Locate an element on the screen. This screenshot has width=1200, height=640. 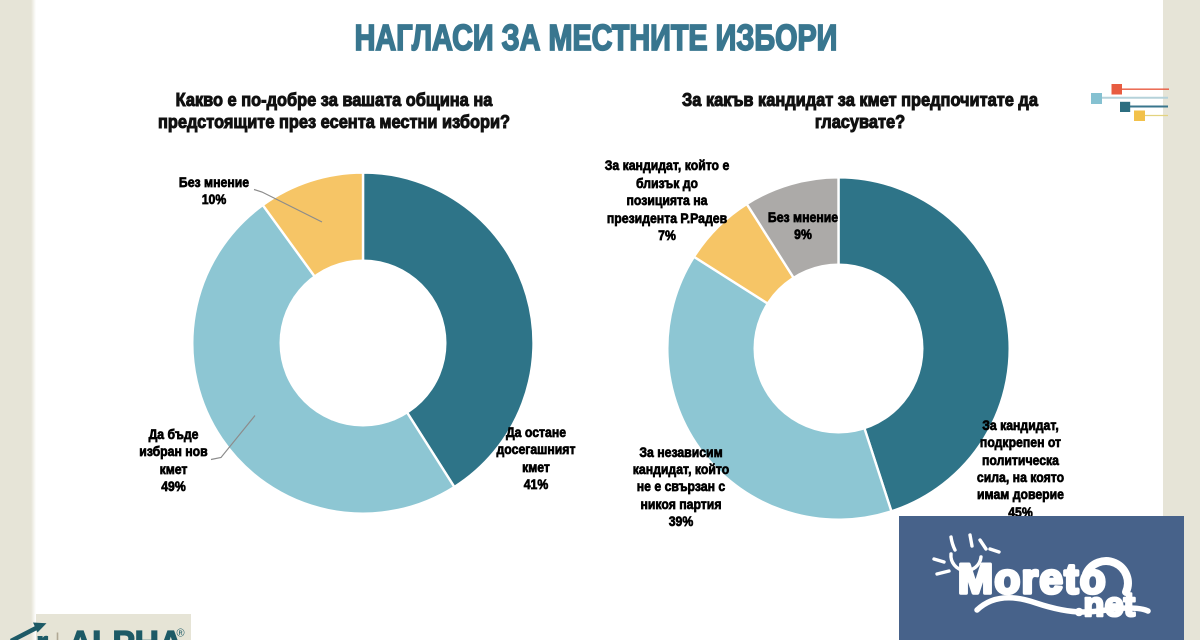
svg-text: net is located at coordinates (1110, 605).